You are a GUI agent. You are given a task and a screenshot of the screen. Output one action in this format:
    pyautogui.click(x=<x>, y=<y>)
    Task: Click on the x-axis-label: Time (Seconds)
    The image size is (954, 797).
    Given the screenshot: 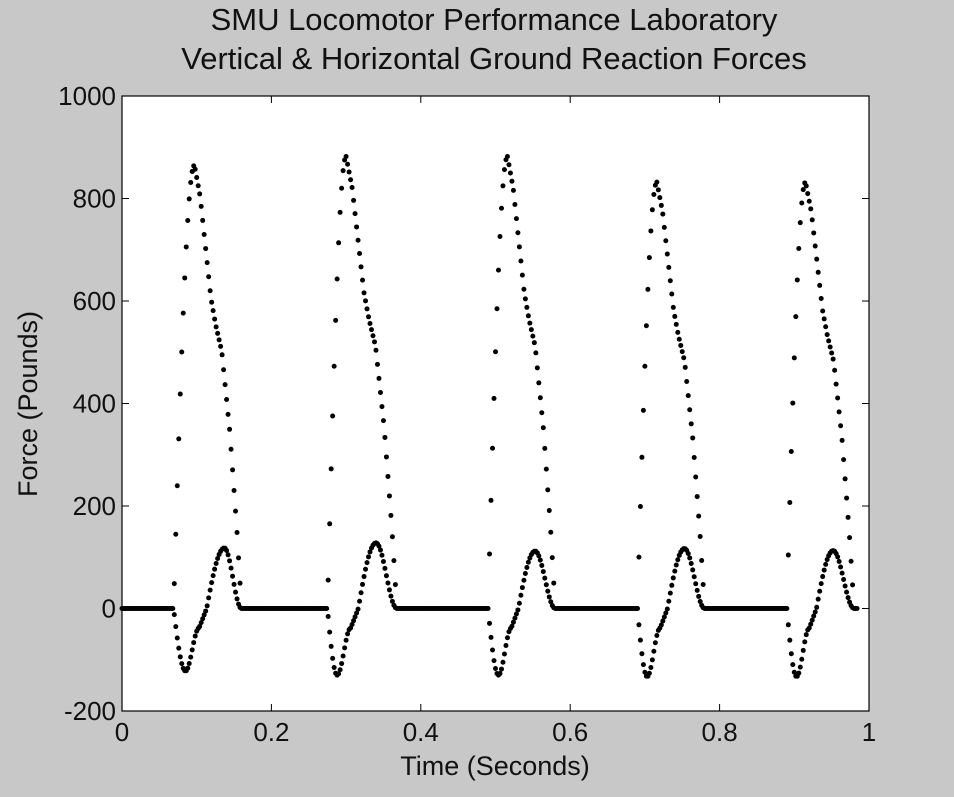 What is the action you would take?
    pyautogui.click(x=495, y=766)
    